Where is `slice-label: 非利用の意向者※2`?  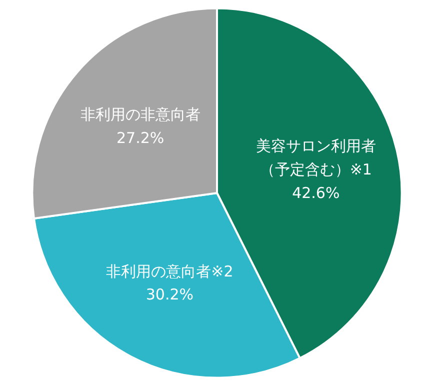
slice-label: 非利用の意向者※2 is located at coordinates (170, 271).